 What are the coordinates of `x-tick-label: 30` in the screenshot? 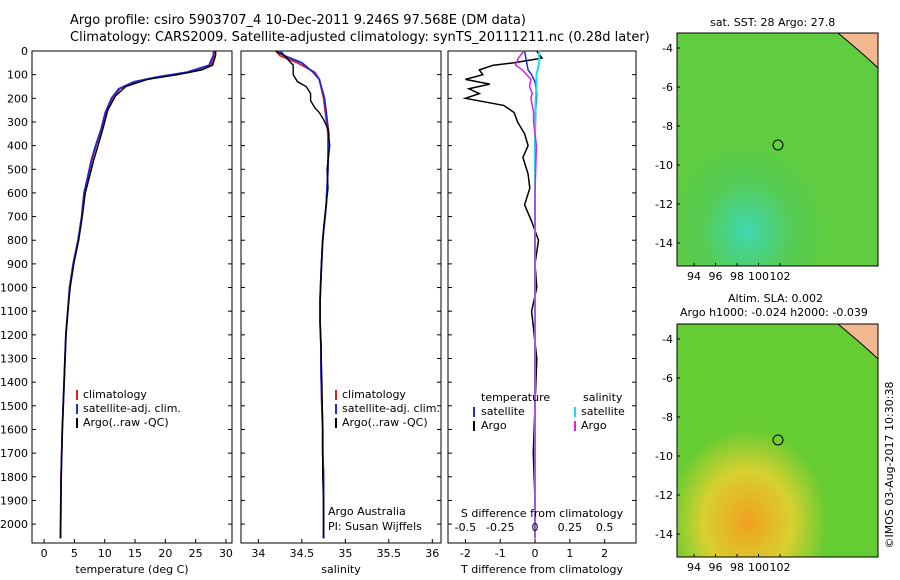 It's located at (226, 553).